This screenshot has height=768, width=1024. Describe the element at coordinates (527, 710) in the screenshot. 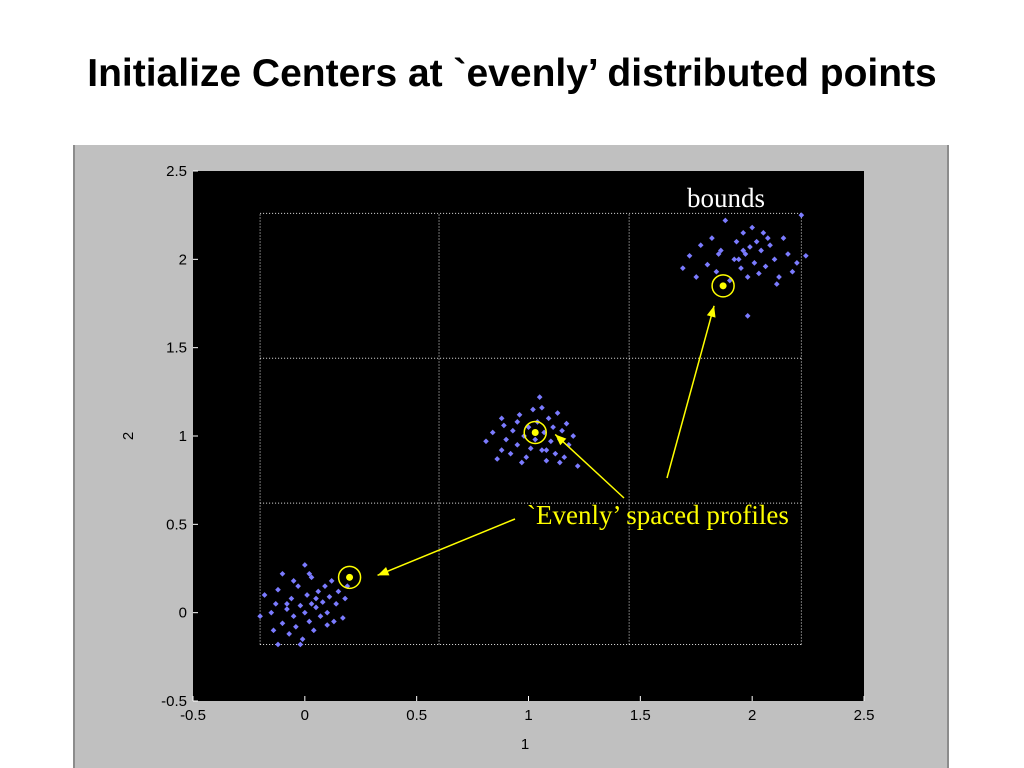

I see `x-axis-ticks: -0.5 0 0.5 1 1.5 2 2.5` at that location.